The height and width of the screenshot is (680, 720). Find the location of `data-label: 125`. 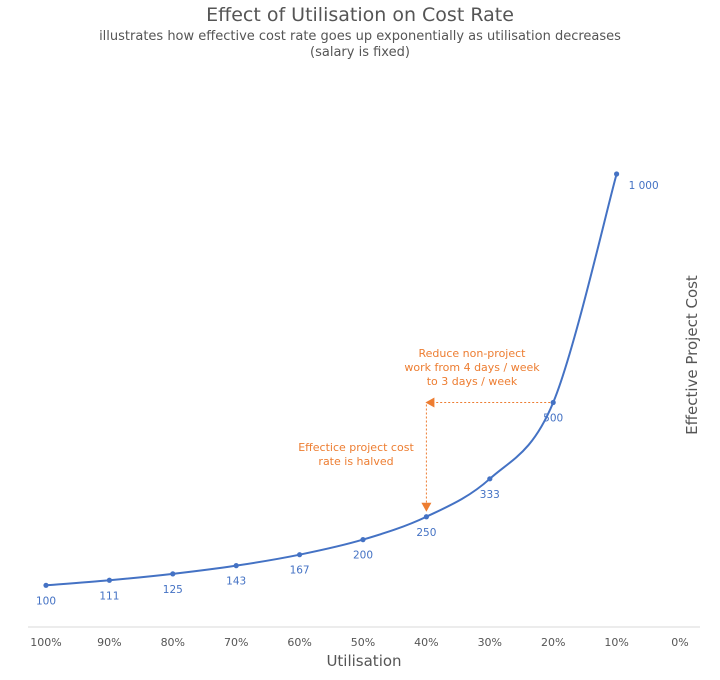

data-label: 125 is located at coordinates (173, 590).